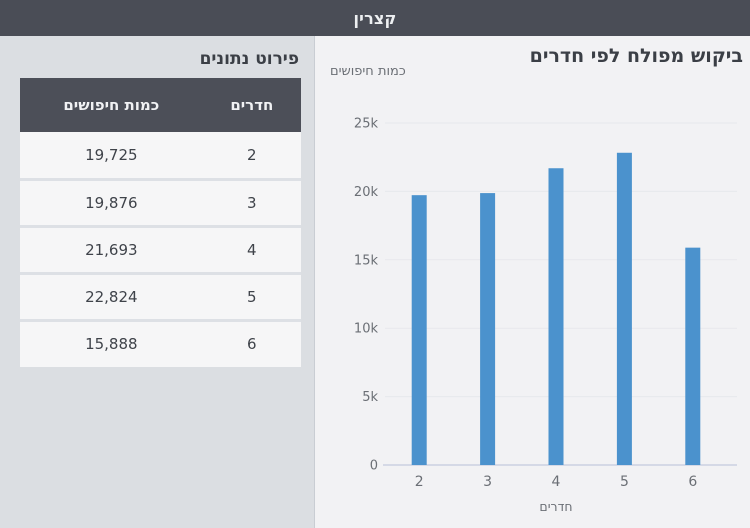 Image resolution: width=750 pixels, height=528 pixels. Describe the element at coordinates (251, 295) in the screenshot. I see `rooms-cell: 5` at that location.